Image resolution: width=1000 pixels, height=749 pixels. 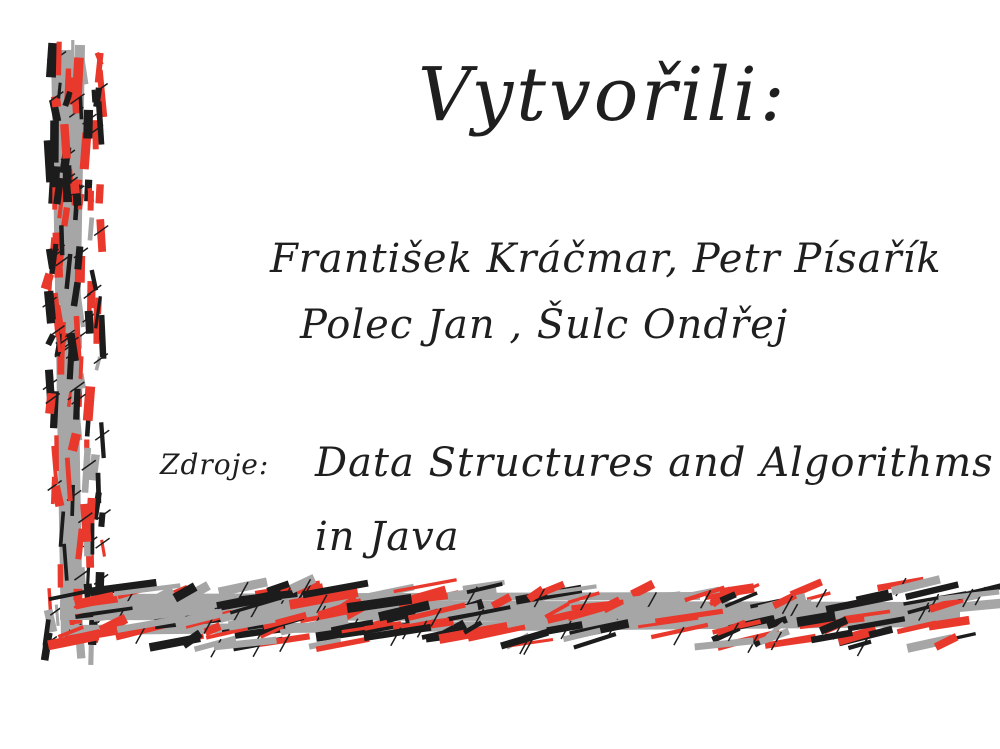 What do you see at coordinates (654, 463) in the screenshot?
I see `source-line-1: Data Structures and Algorithms` at bounding box center [654, 463].